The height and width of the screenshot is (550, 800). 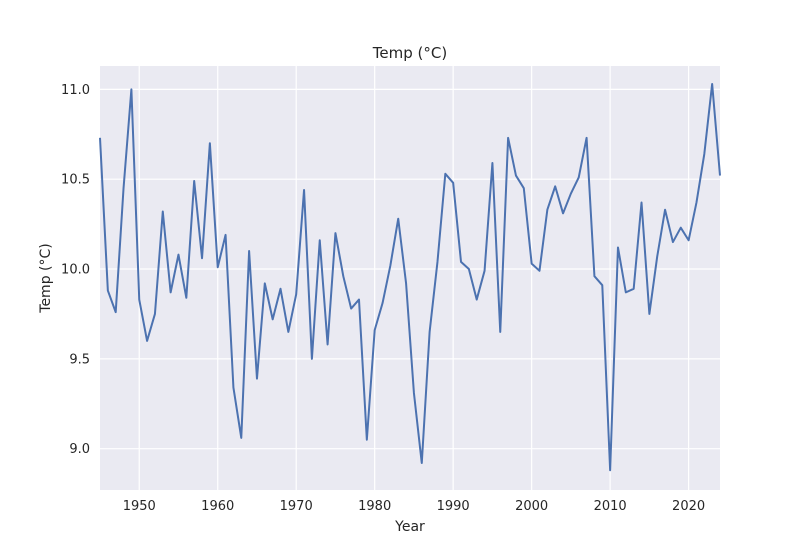 I want to click on x-tick-label: 1970, so click(x=296, y=506).